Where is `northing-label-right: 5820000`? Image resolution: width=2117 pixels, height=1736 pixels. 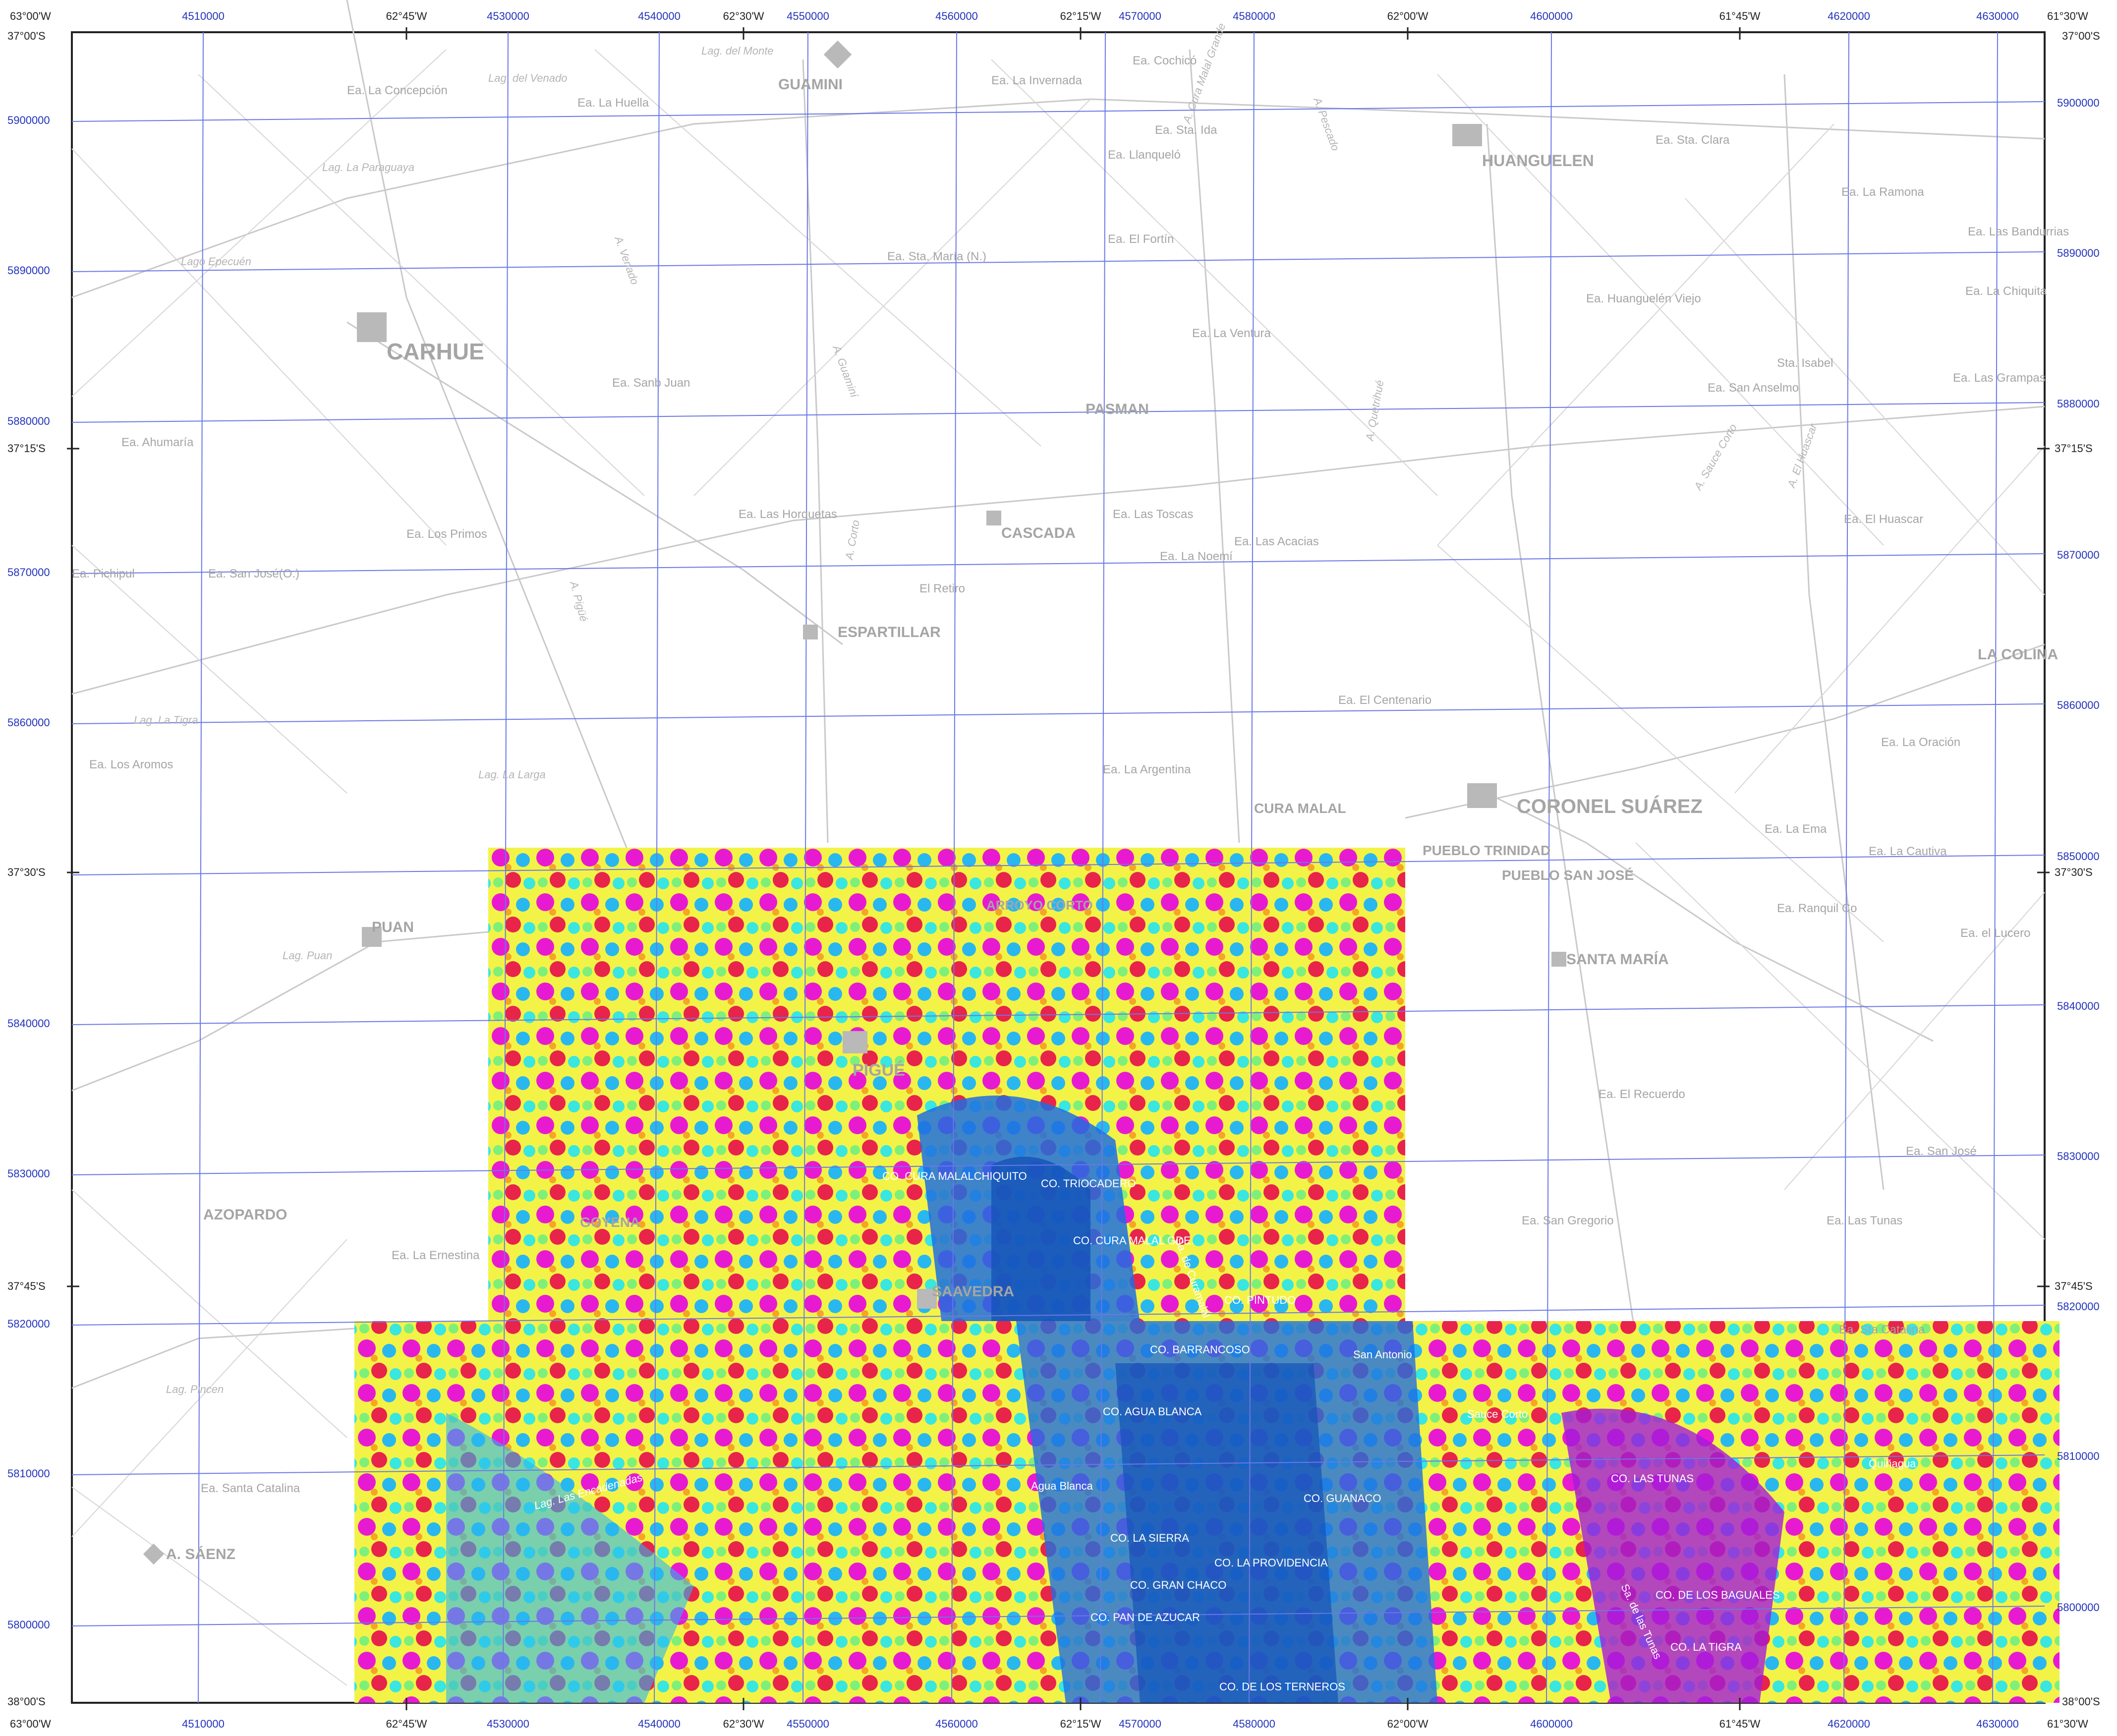
northing-label-right: 5820000 is located at coordinates (2078, 1306).